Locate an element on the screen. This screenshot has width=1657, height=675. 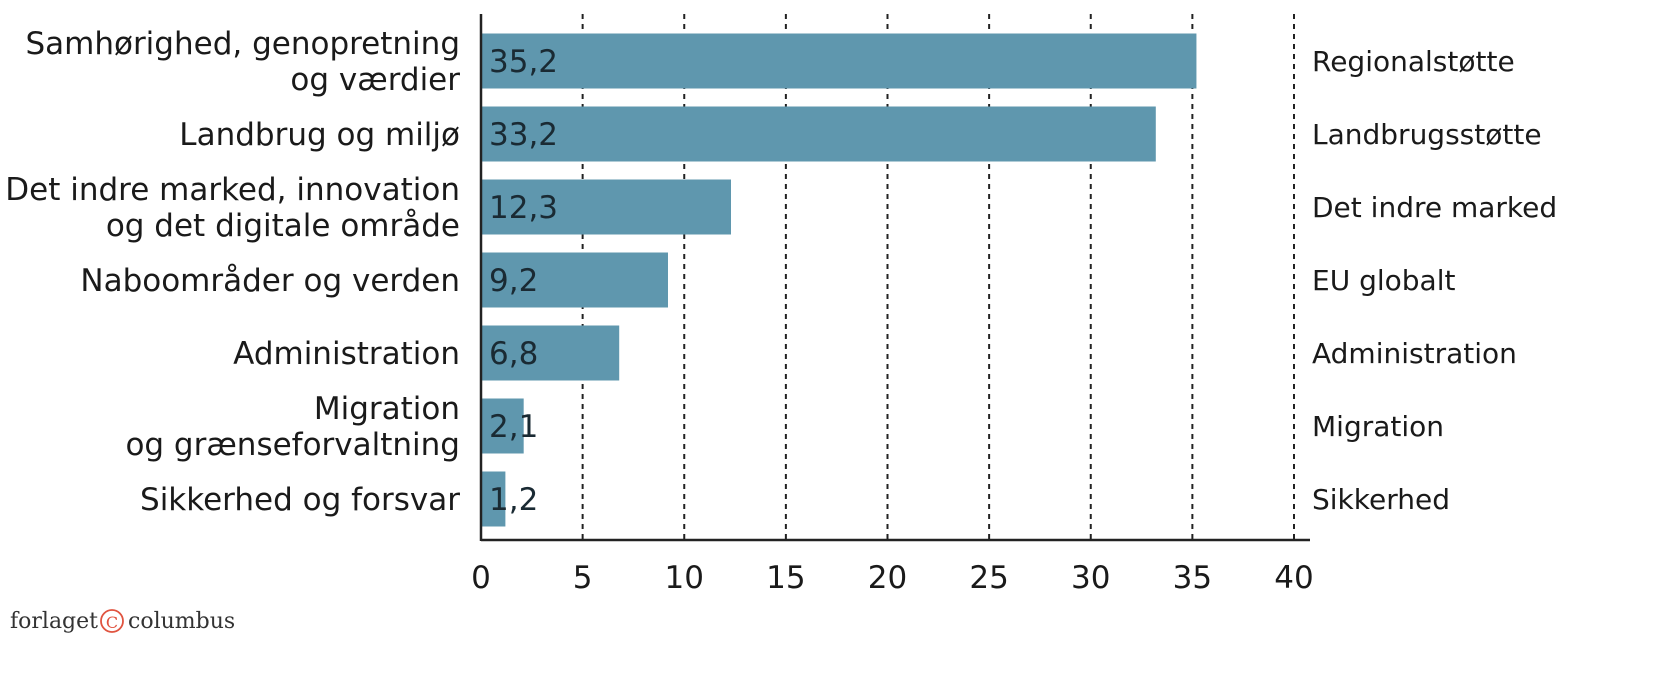
category-label: Naboområder og verden is located at coordinates (270, 281).